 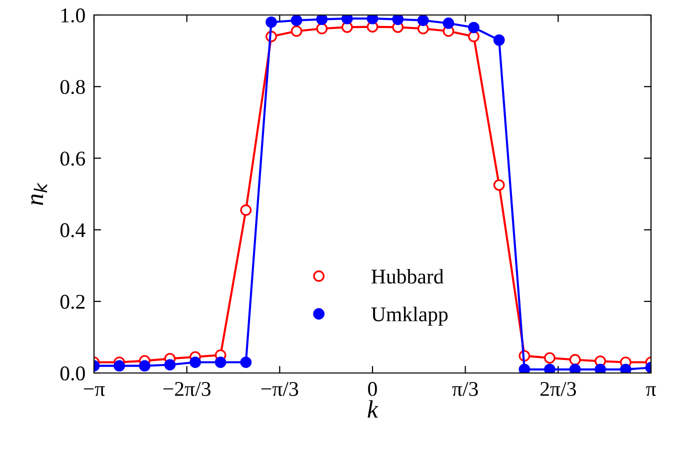 I want to click on y-tick-label: 0.0, so click(x=72, y=373).